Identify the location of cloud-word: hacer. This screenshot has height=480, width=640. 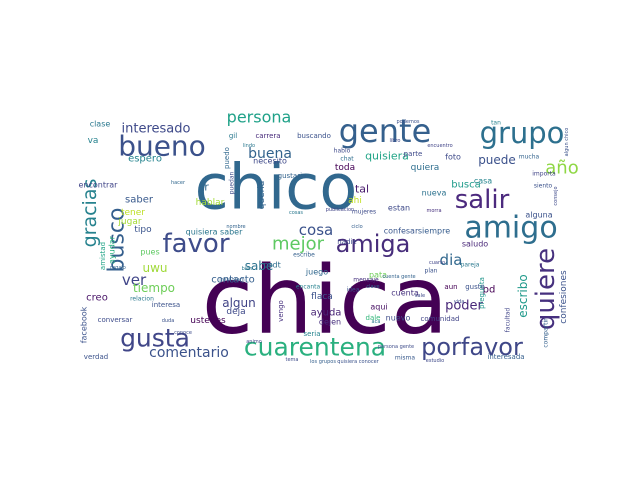
(178, 183).